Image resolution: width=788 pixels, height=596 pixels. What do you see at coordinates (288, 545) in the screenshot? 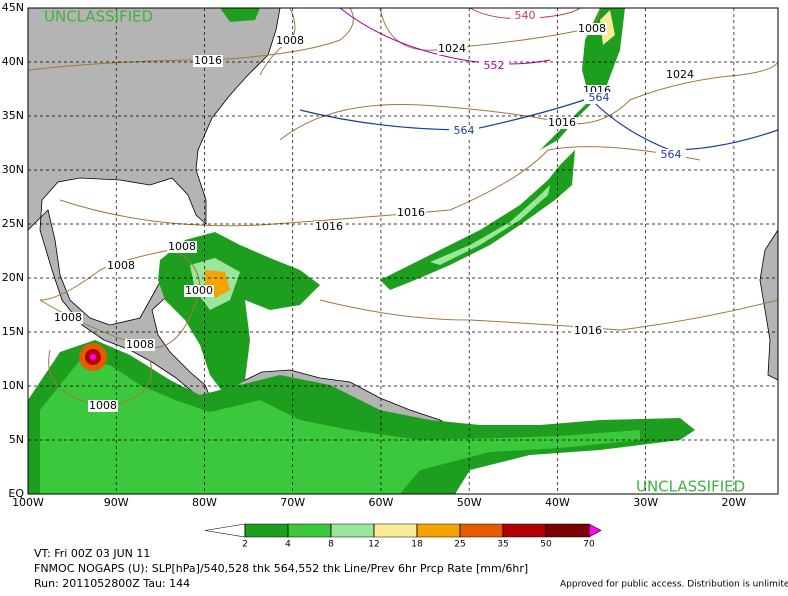
I see `colorbar-label: 4` at bounding box center [288, 545].